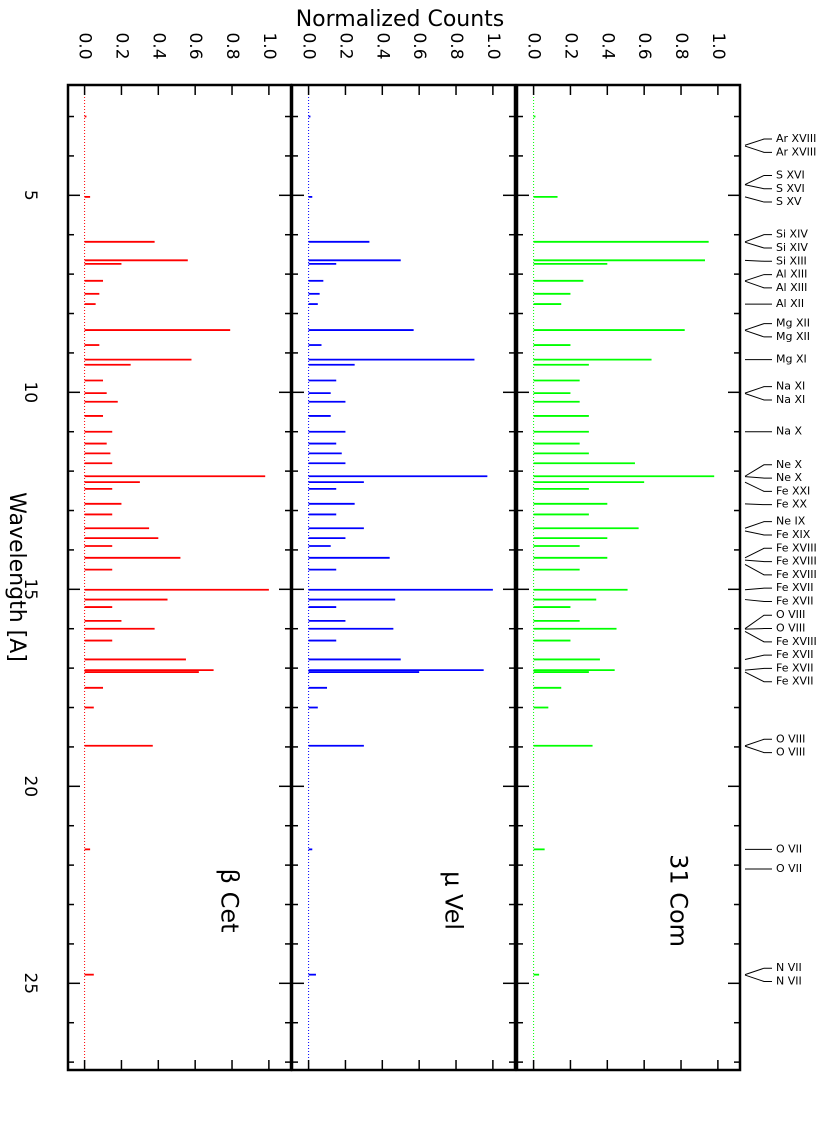 This screenshot has height=1127, width=830. Describe the element at coordinates (30, 392) in the screenshot. I see `x-tick-label: 10` at that location.